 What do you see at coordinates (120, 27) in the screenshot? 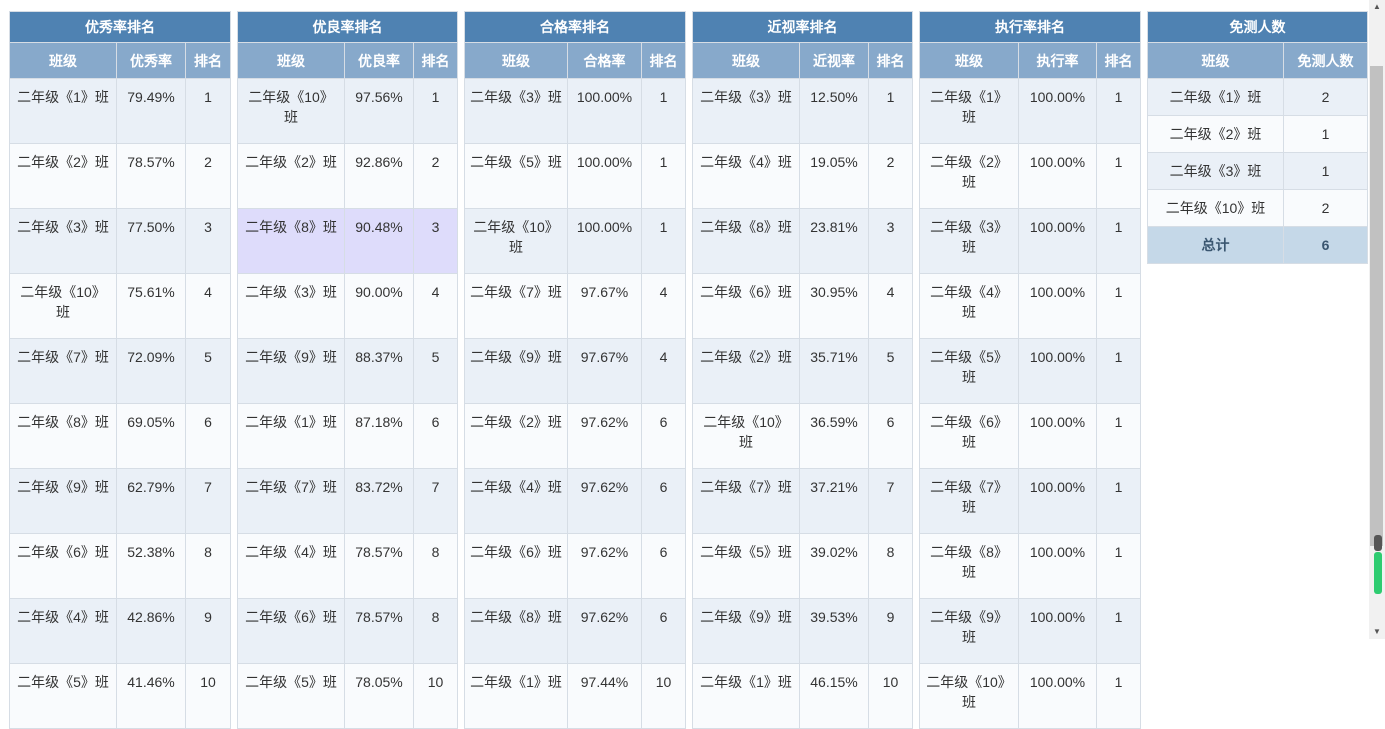
I see `panel-title: 优秀率排名` at bounding box center [120, 27].